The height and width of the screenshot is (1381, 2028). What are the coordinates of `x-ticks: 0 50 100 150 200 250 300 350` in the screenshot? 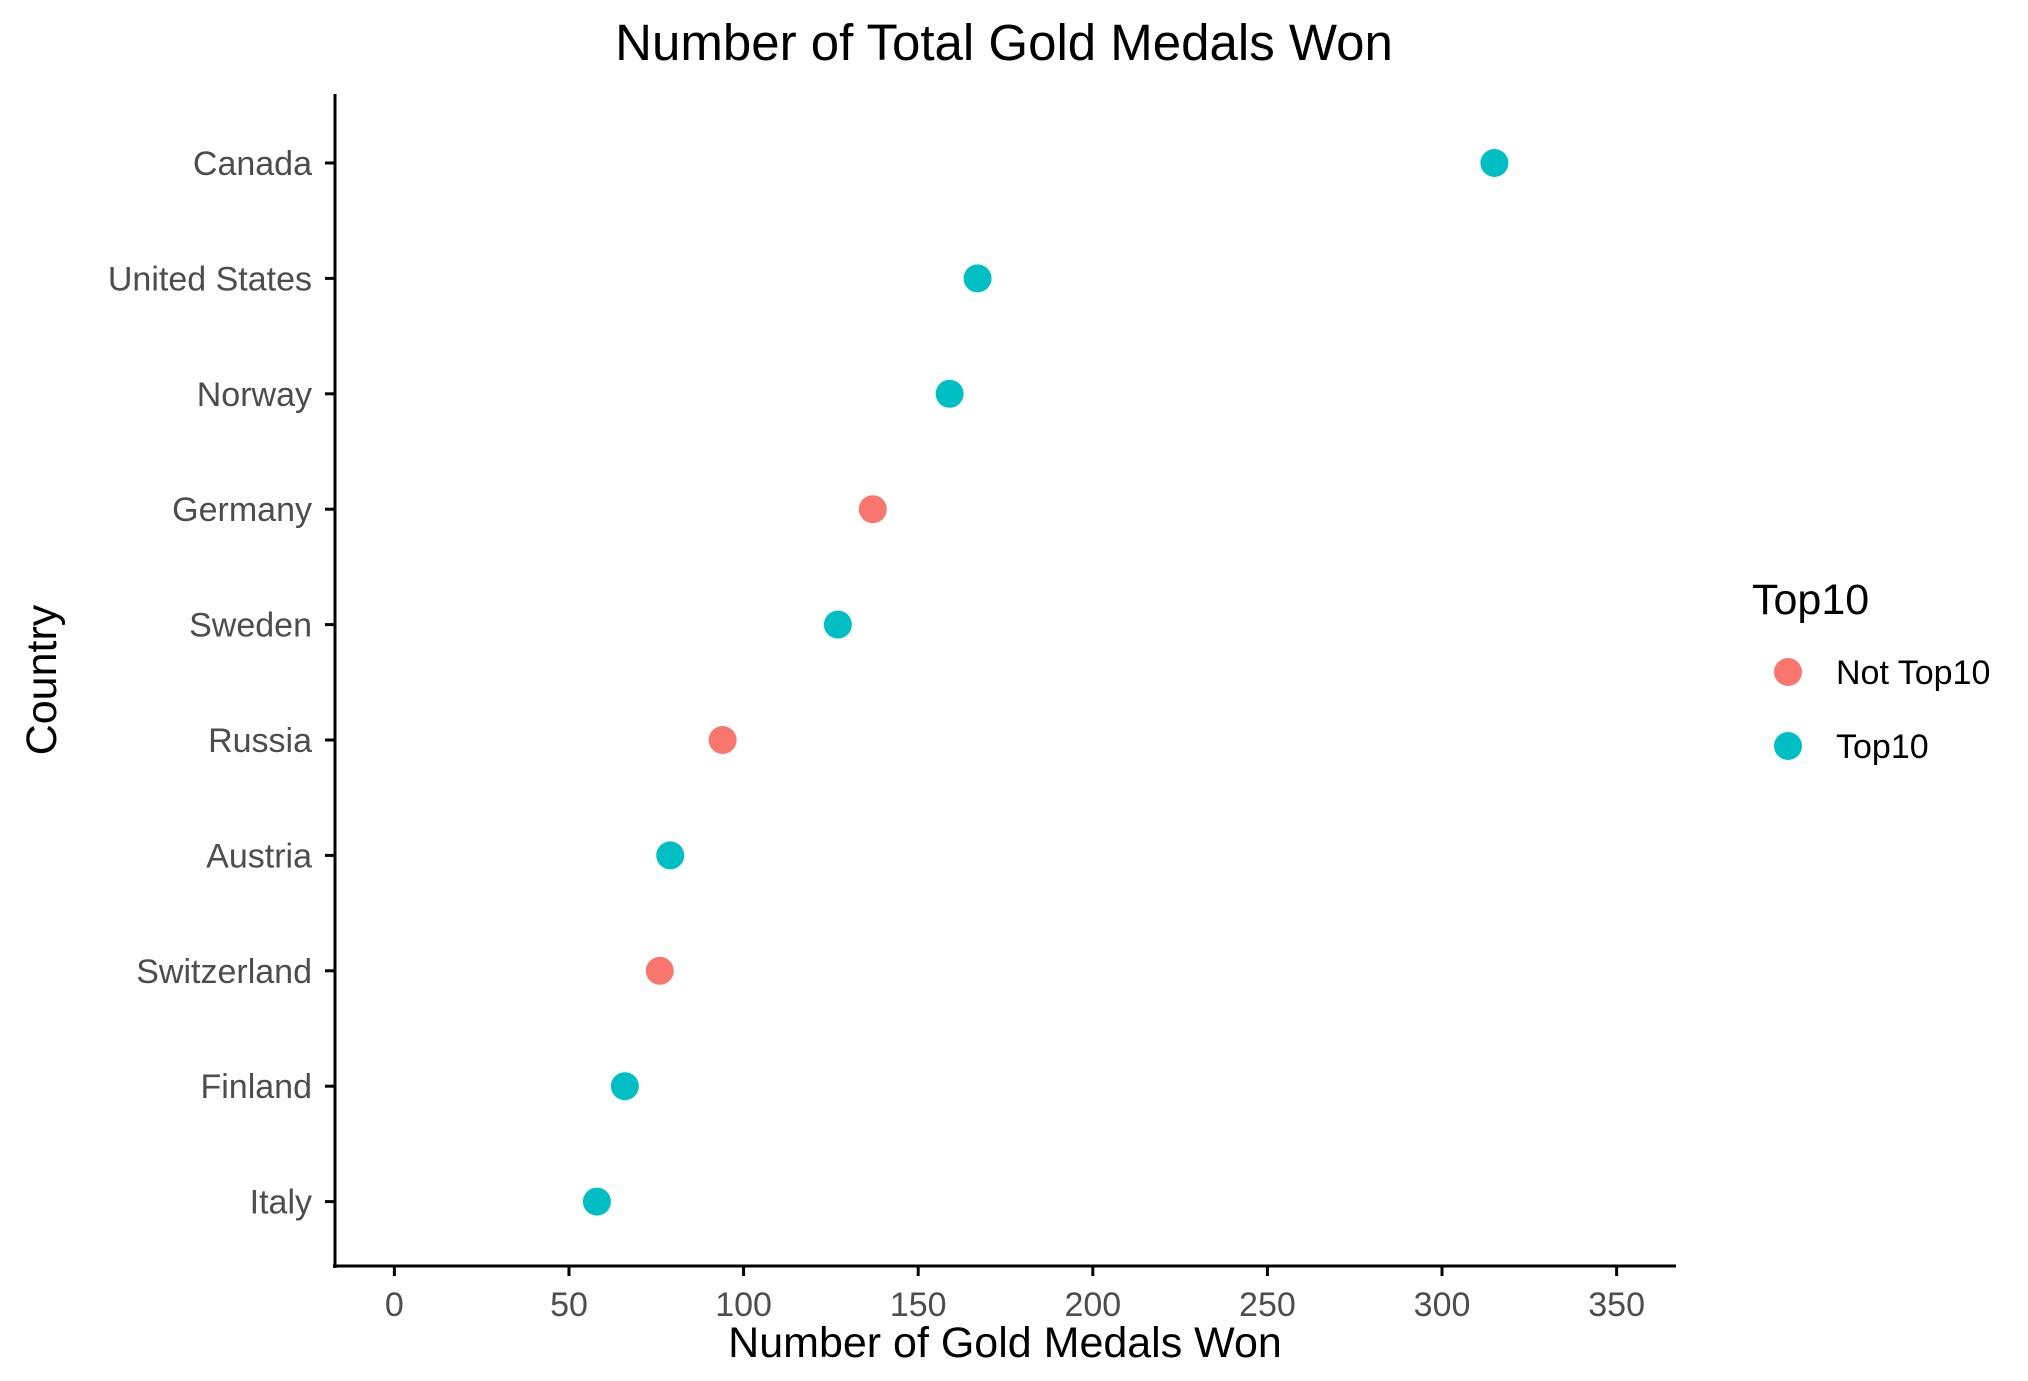 It's located at (1015, 1295).